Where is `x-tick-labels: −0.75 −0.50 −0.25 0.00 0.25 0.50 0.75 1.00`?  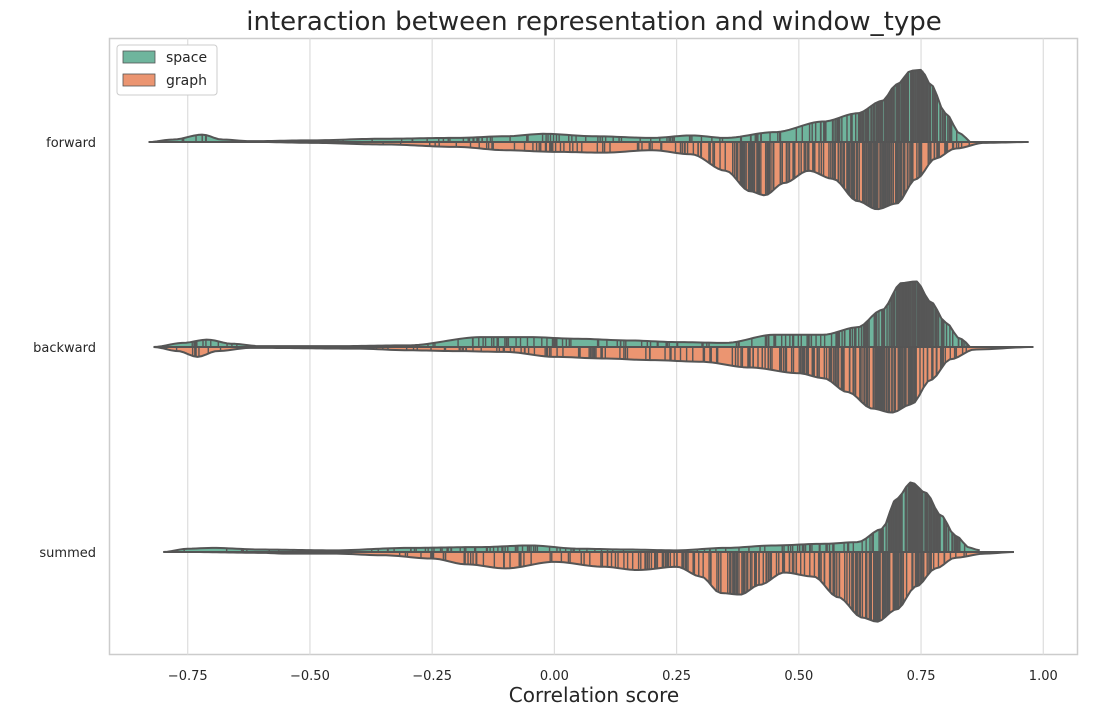
x-tick-labels: −0.75 −0.50 −0.25 0.00 0.25 0.50 0.75 1.00 is located at coordinates (613, 676).